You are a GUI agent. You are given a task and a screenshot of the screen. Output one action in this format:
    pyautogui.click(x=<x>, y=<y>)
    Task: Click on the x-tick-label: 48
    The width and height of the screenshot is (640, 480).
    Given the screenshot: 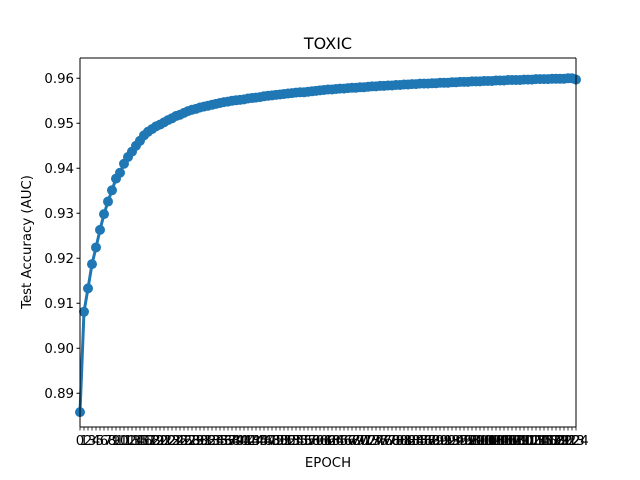 What is the action you would take?
    pyautogui.click(x=272, y=441)
    